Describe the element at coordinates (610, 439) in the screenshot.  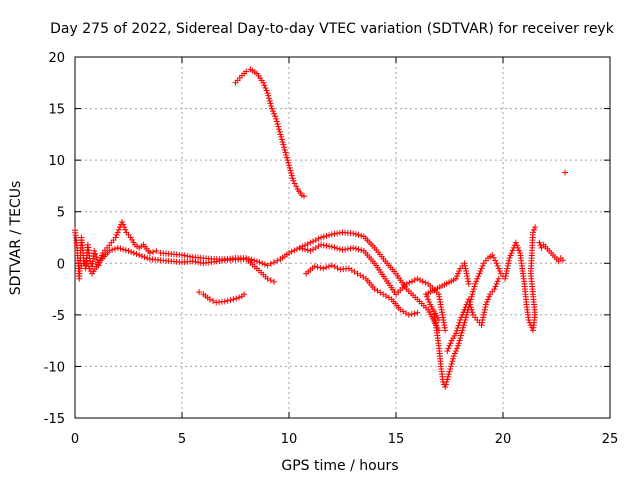
I see `x-tick-label: 25` at that location.